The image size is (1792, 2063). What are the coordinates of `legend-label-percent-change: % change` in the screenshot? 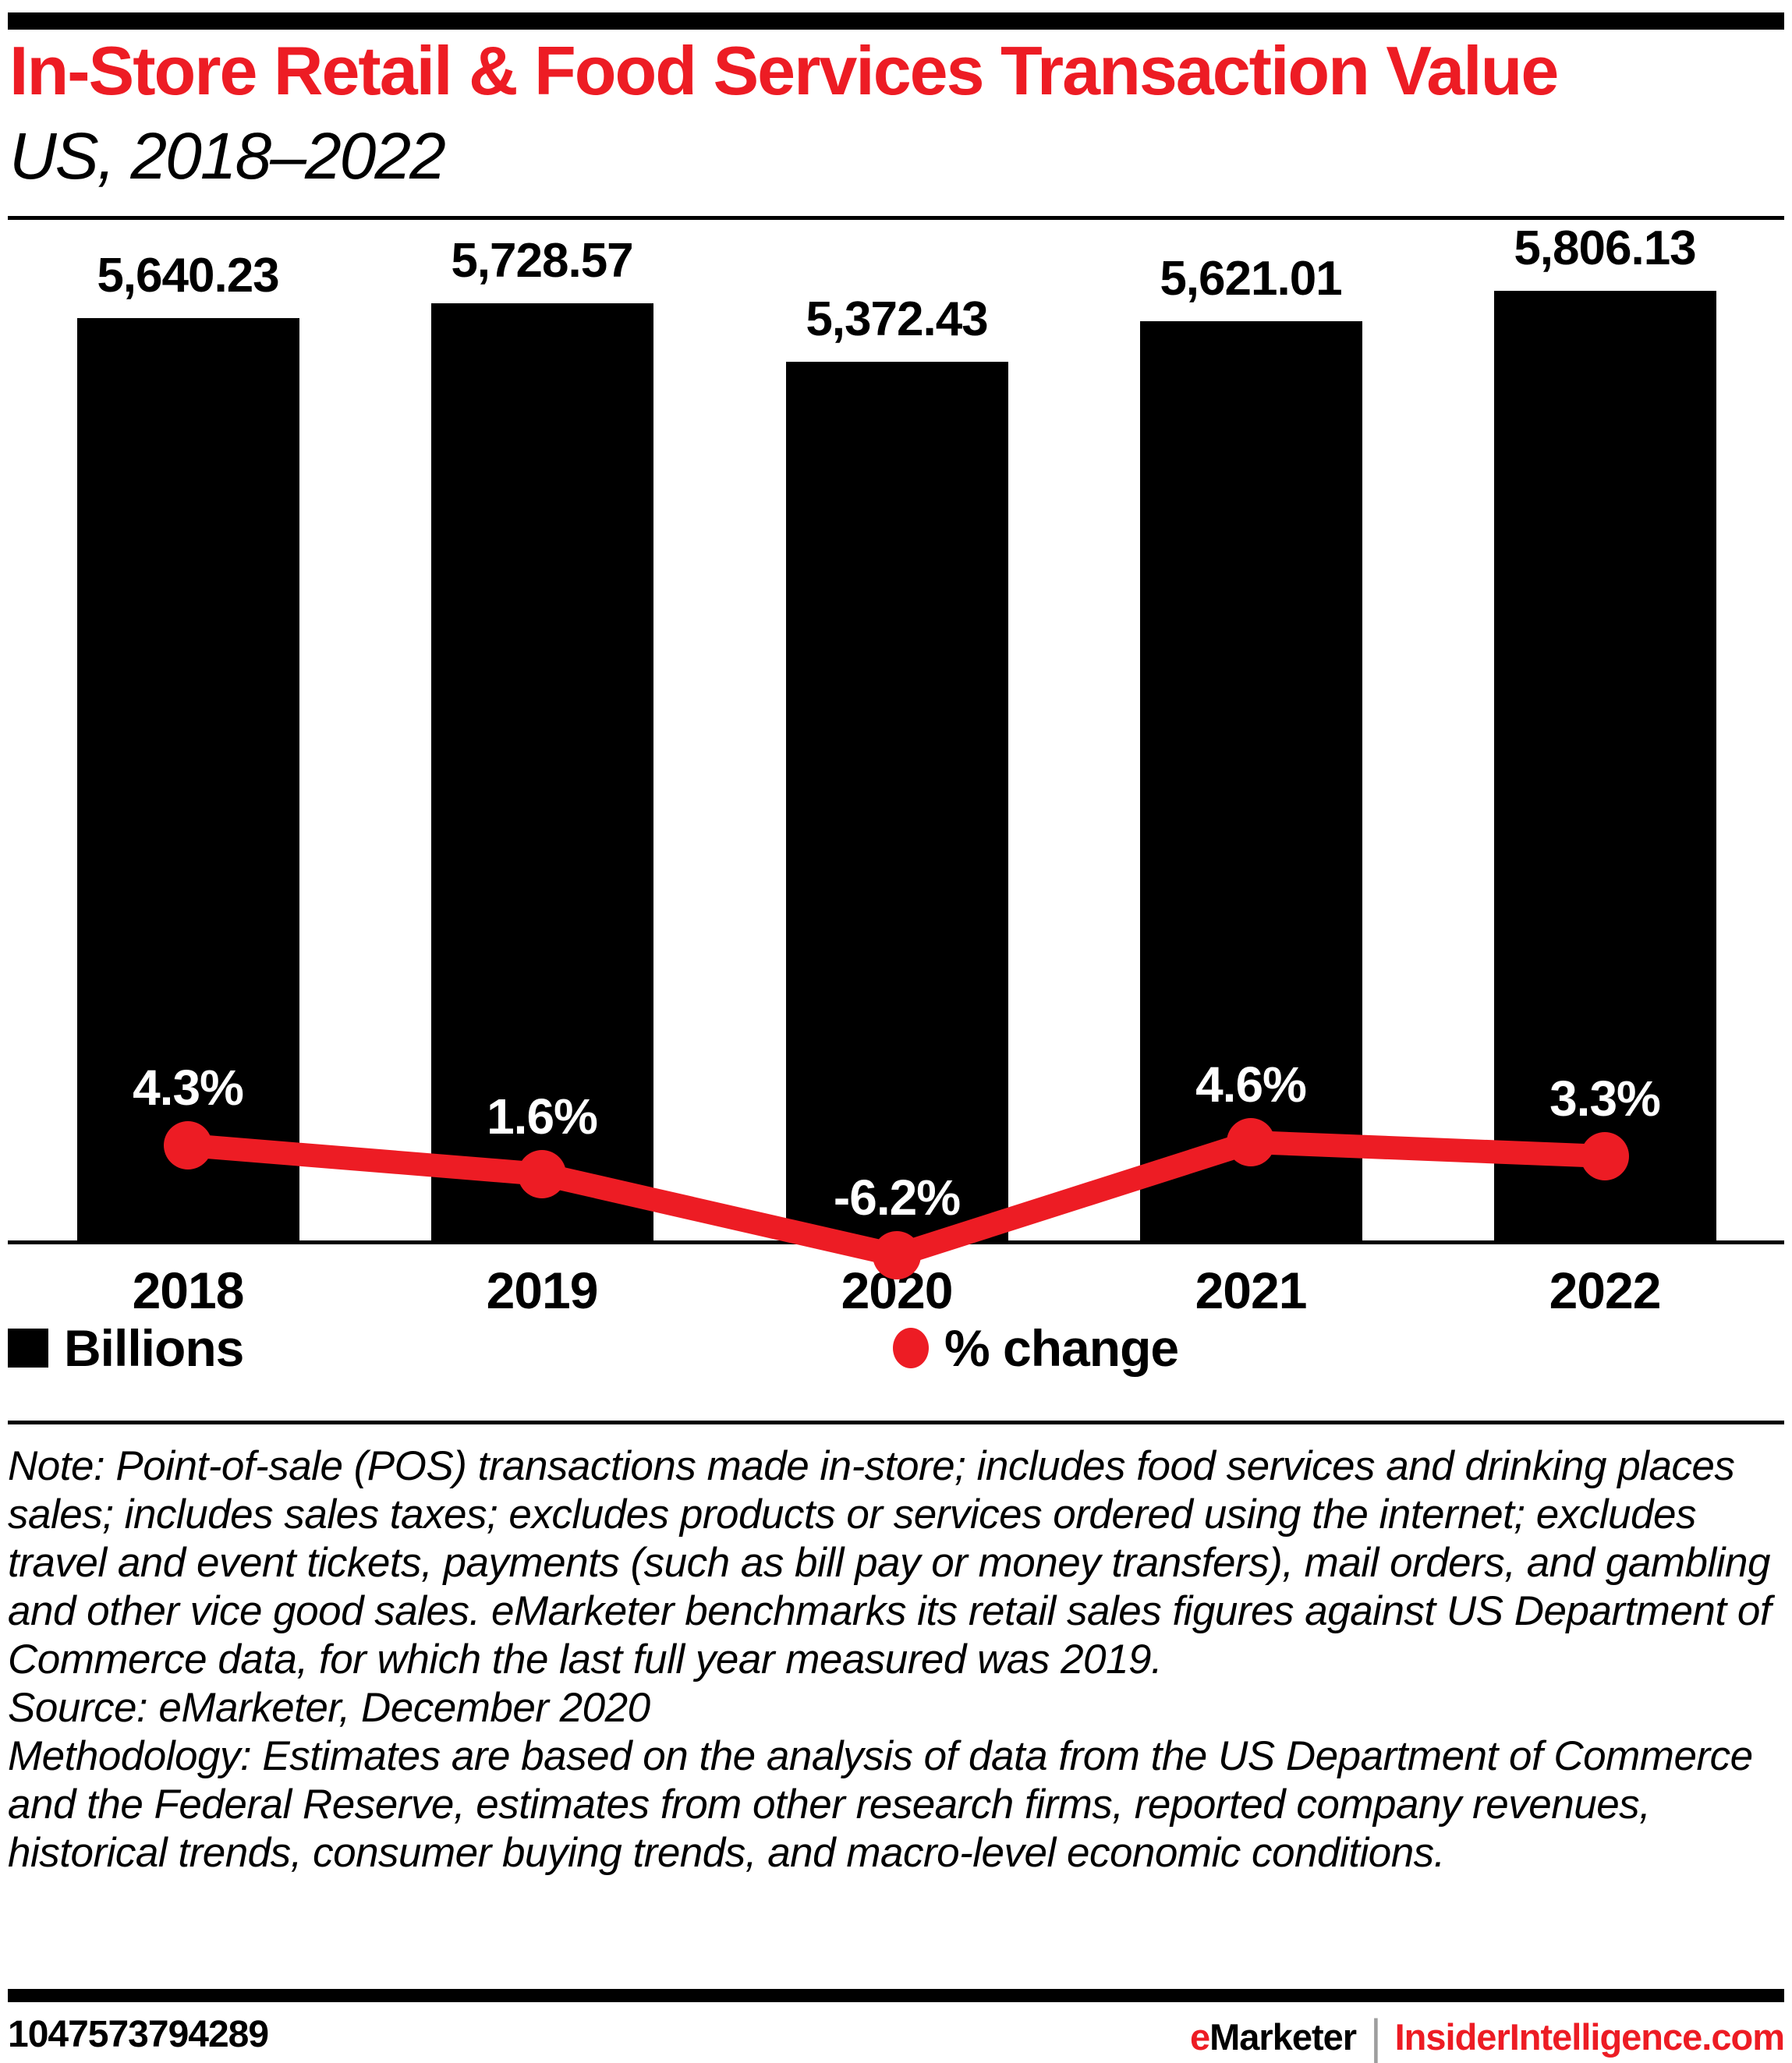 It's located at (1061, 1348).